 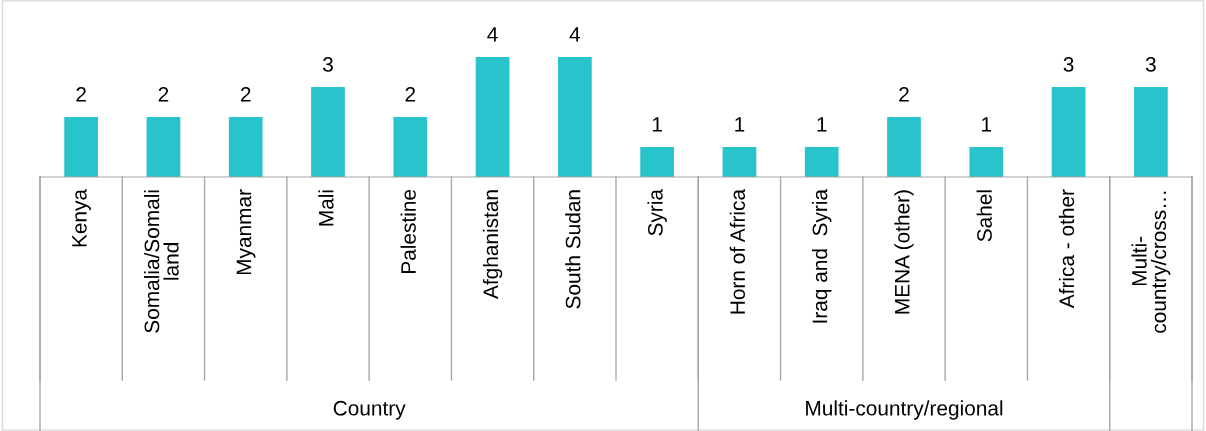 I want to click on x-tick-label: Africa - other, so click(x=1066, y=249).